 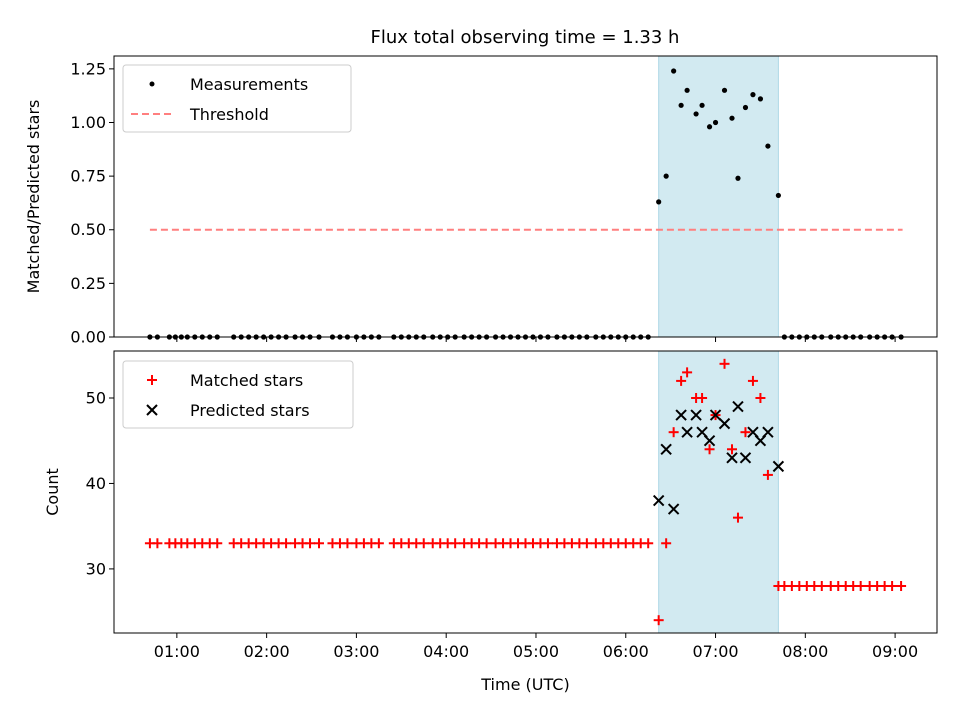 I want to click on ratio-y-tick-label: 1.25, so click(x=88, y=68).